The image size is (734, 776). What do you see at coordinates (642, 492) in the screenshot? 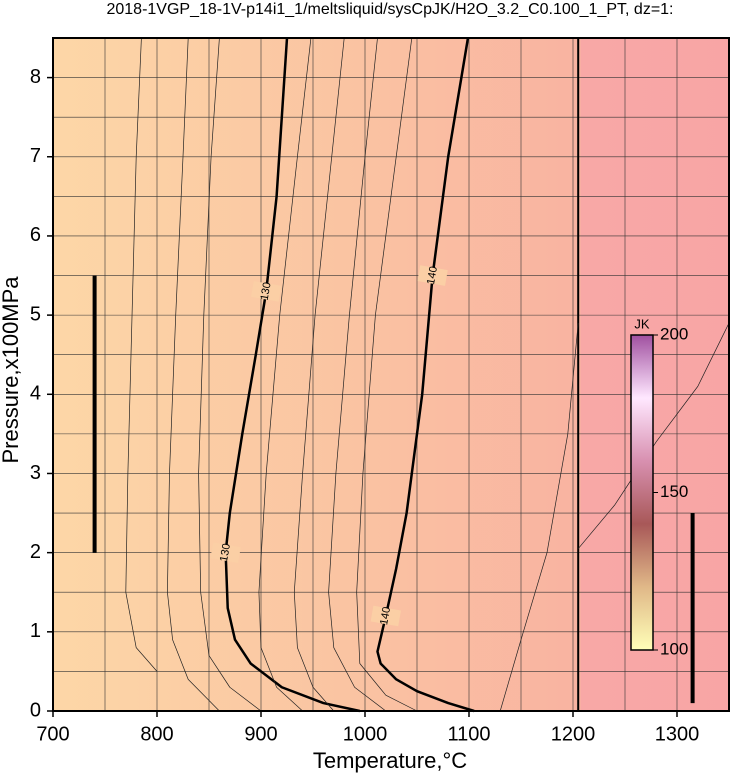
I see `colorbar` at bounding box center [642, 492].